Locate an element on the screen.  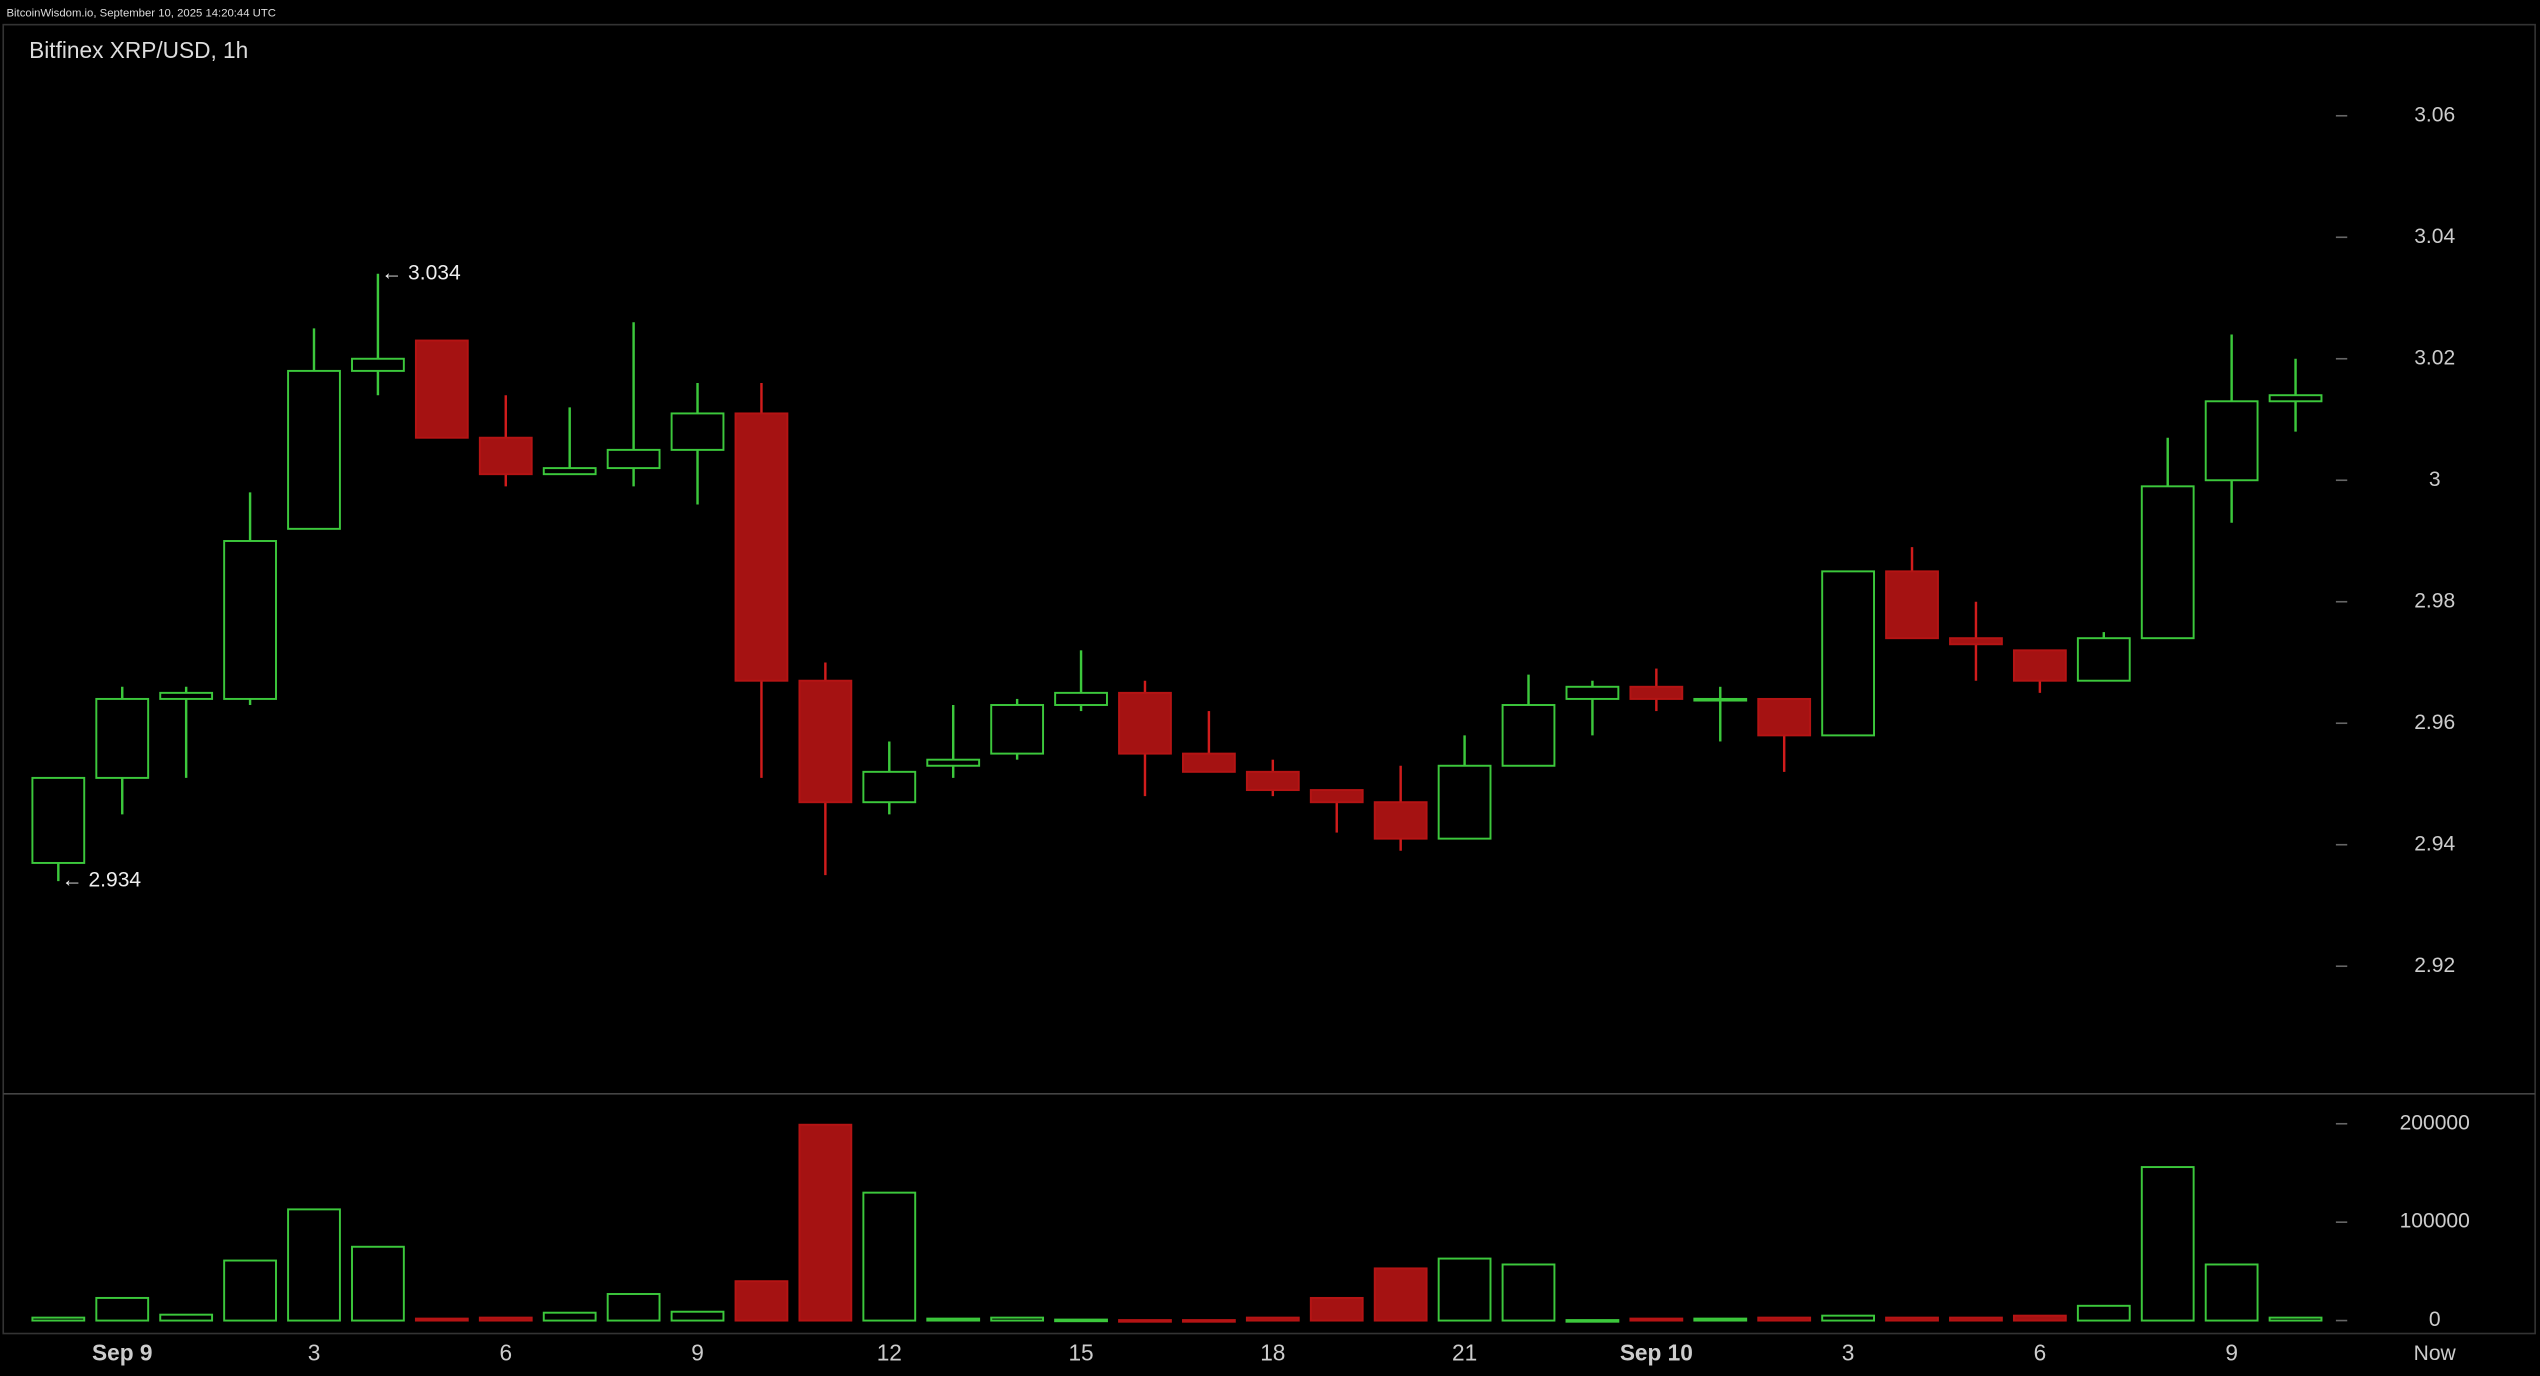
x-tick-label: Now is located at coordinates (2435, 1353).